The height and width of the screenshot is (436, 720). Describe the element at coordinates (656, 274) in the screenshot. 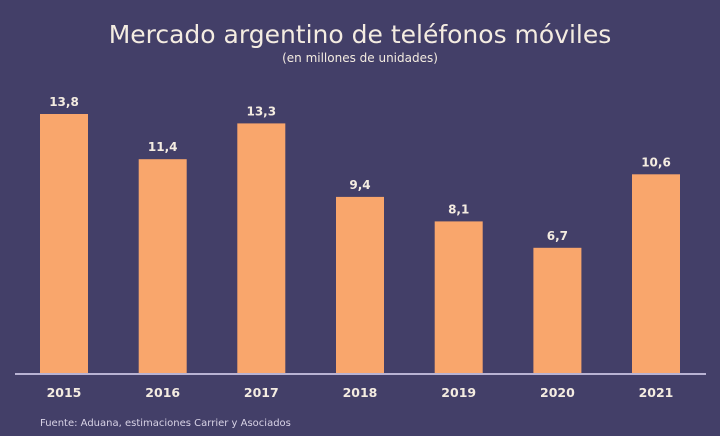

I see `bar-2021` at that location.